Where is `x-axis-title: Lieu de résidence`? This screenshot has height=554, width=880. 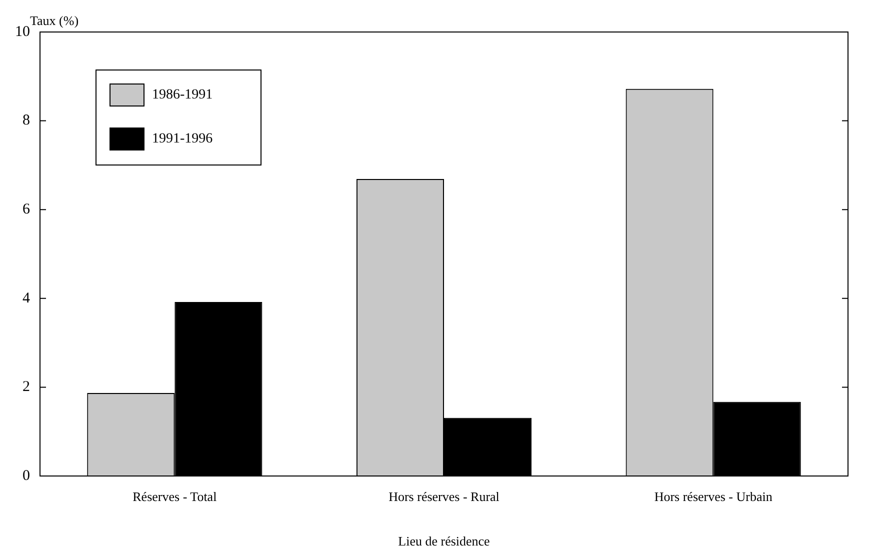 x-axis-title: Lieu de résidence is located at coordinates (444, 541).